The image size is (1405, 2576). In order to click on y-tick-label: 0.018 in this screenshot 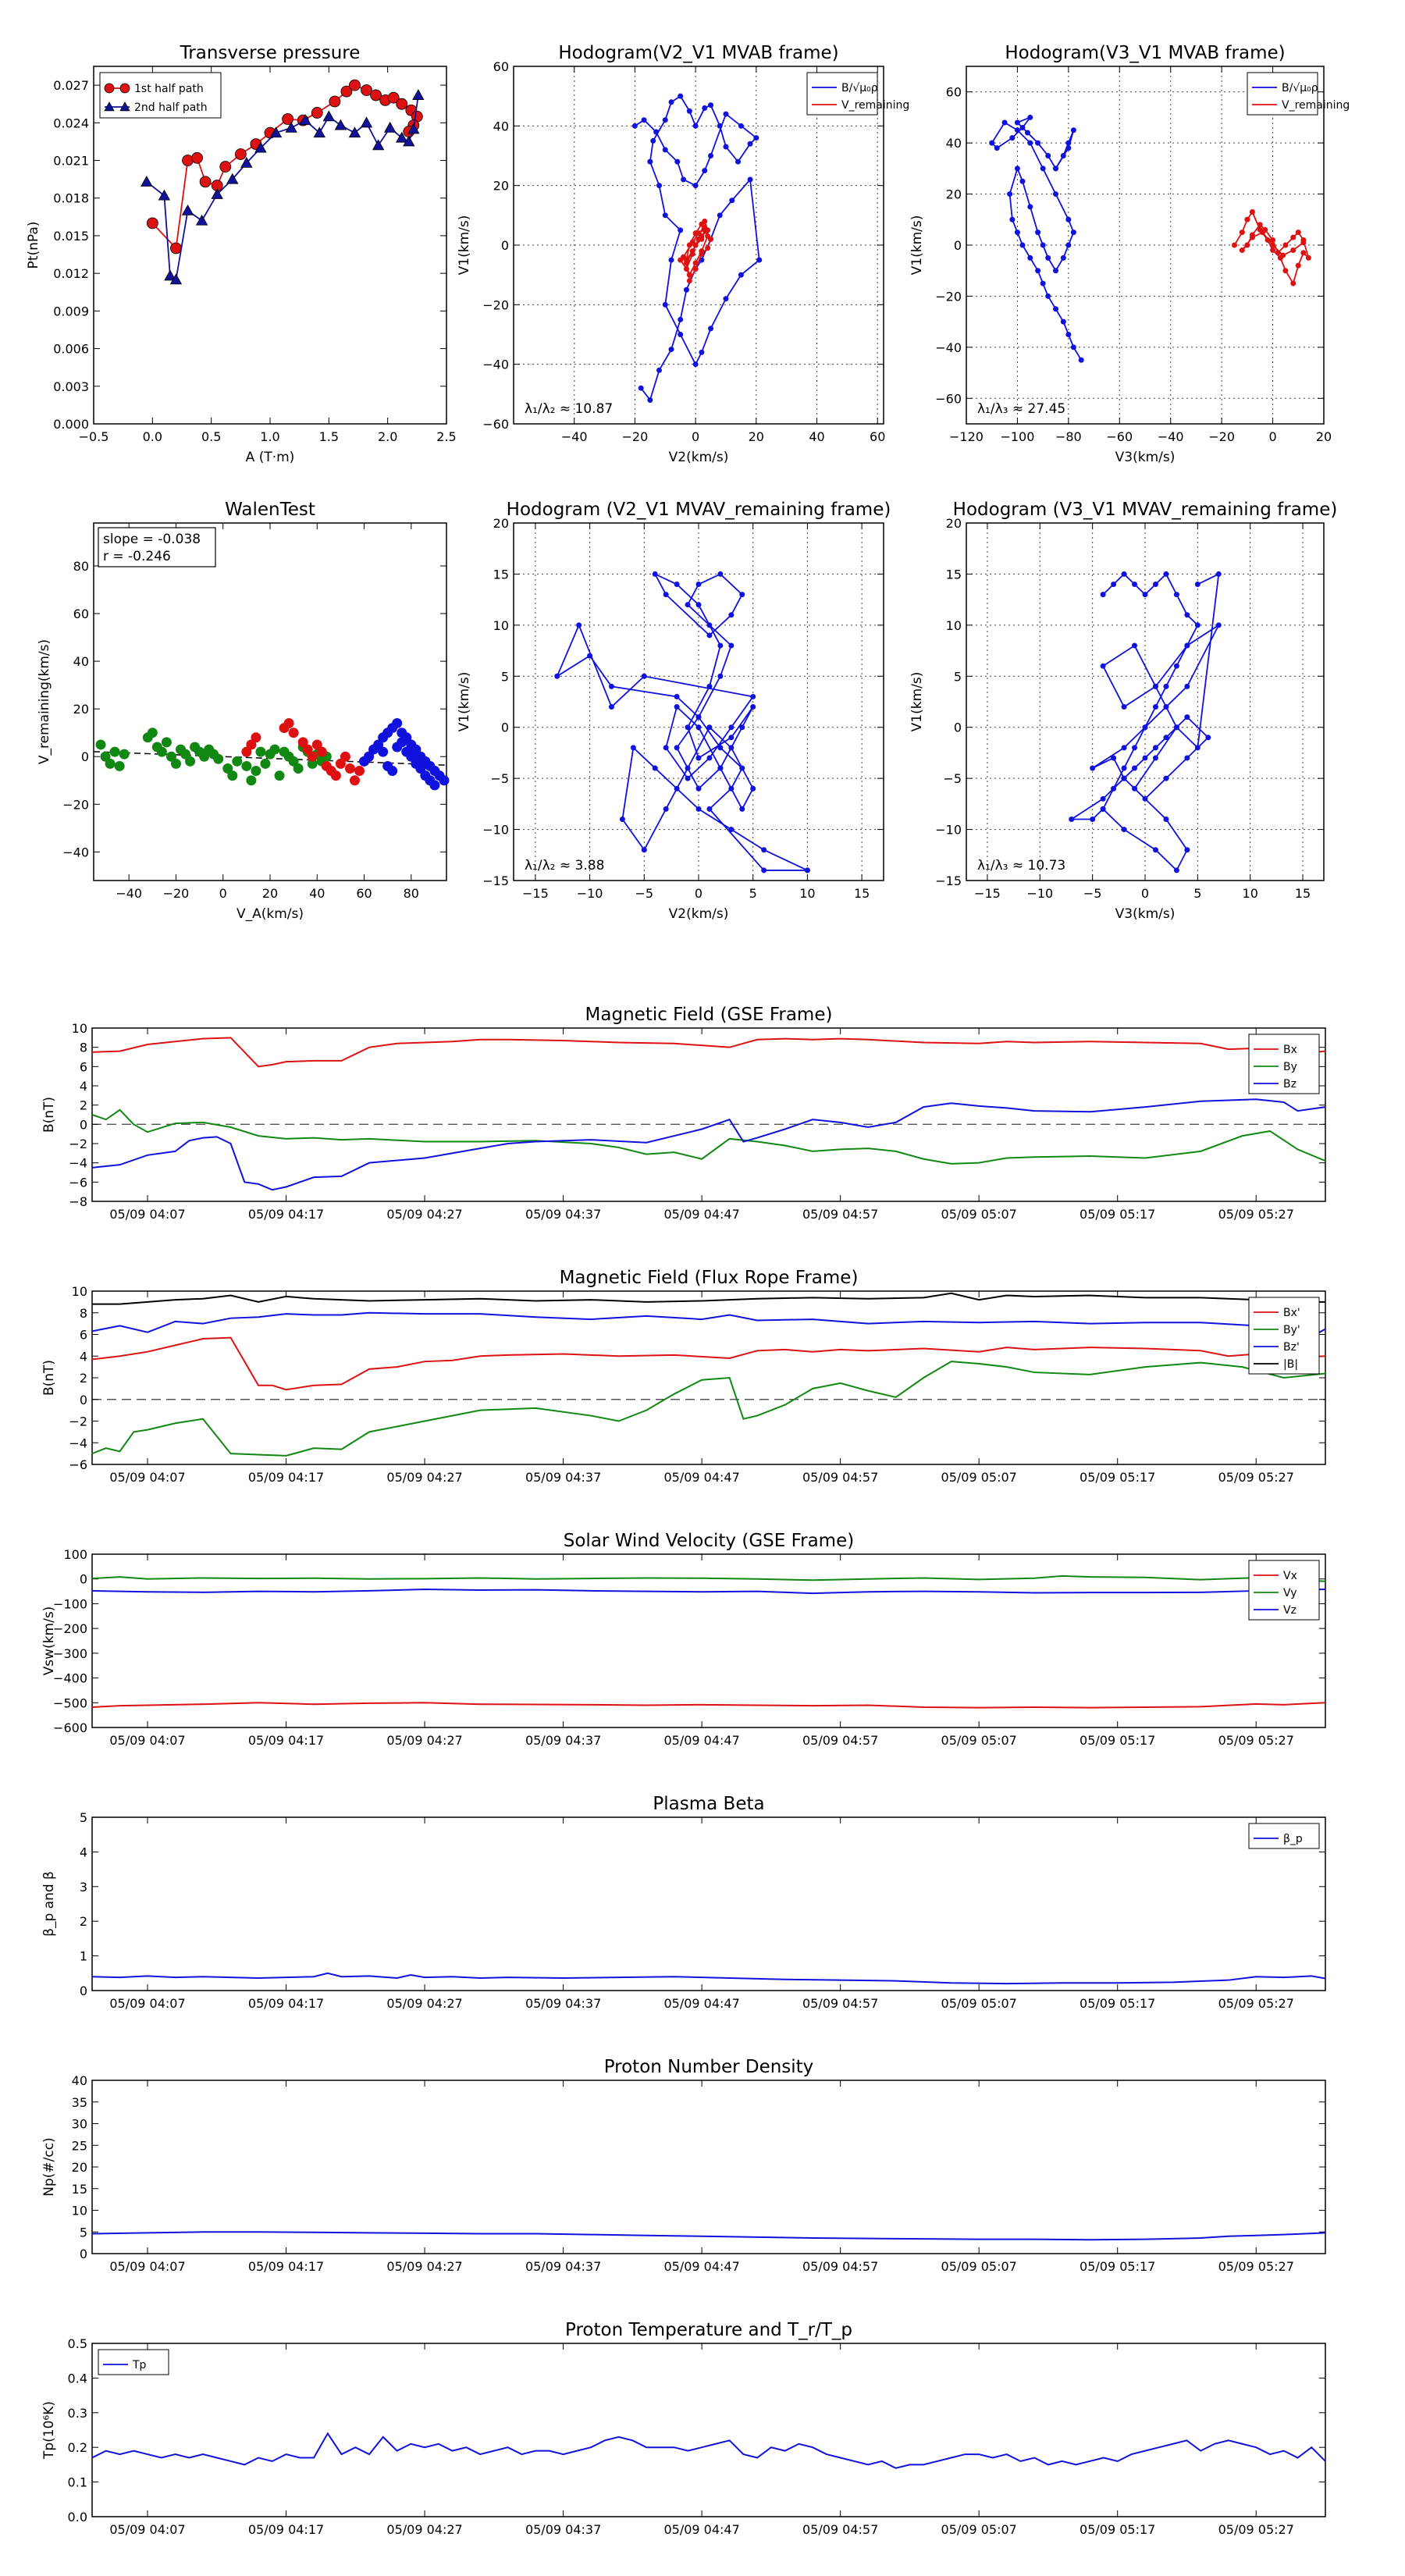, I will do `click(71, 198)`.